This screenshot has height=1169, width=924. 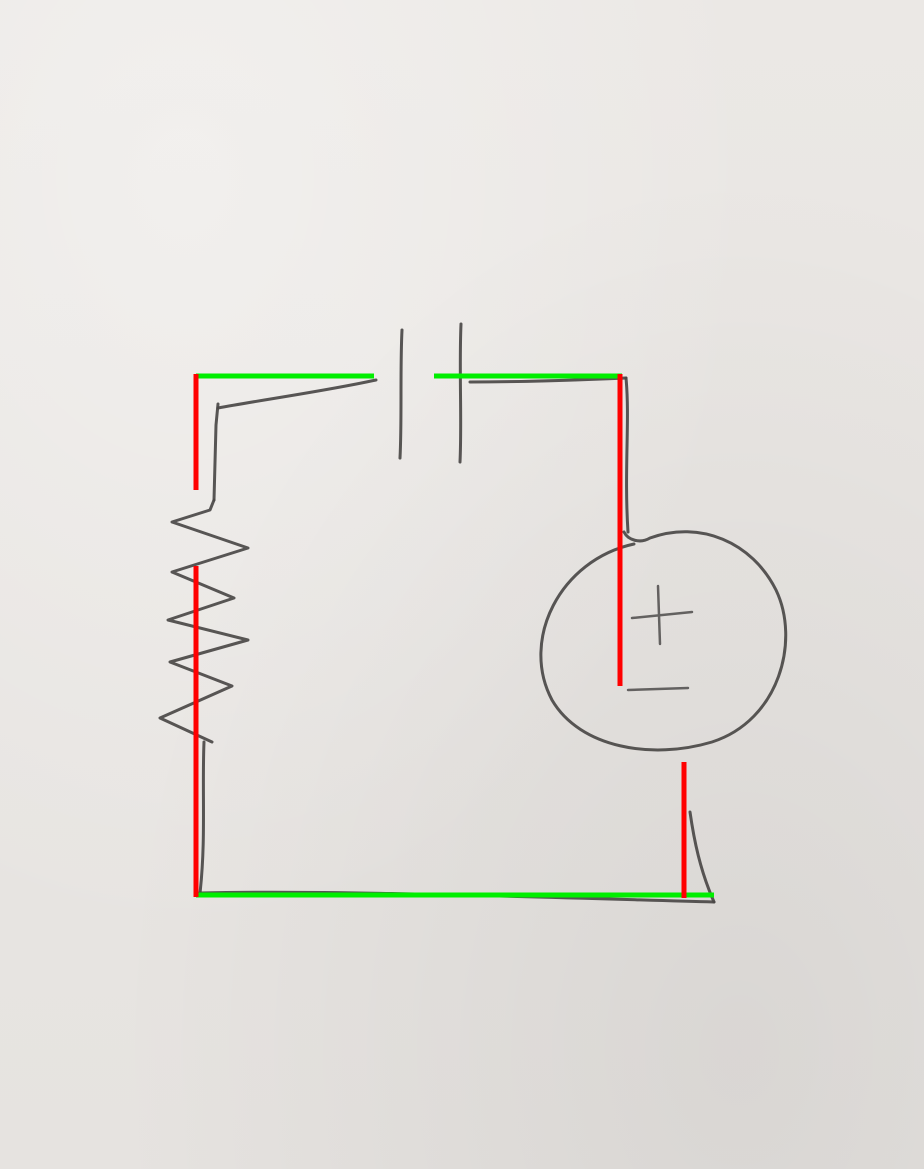 What do you see at coordinates (202, 817) in the screenshot?
I see `wire-left-lower` at bounding box center [202, 817].